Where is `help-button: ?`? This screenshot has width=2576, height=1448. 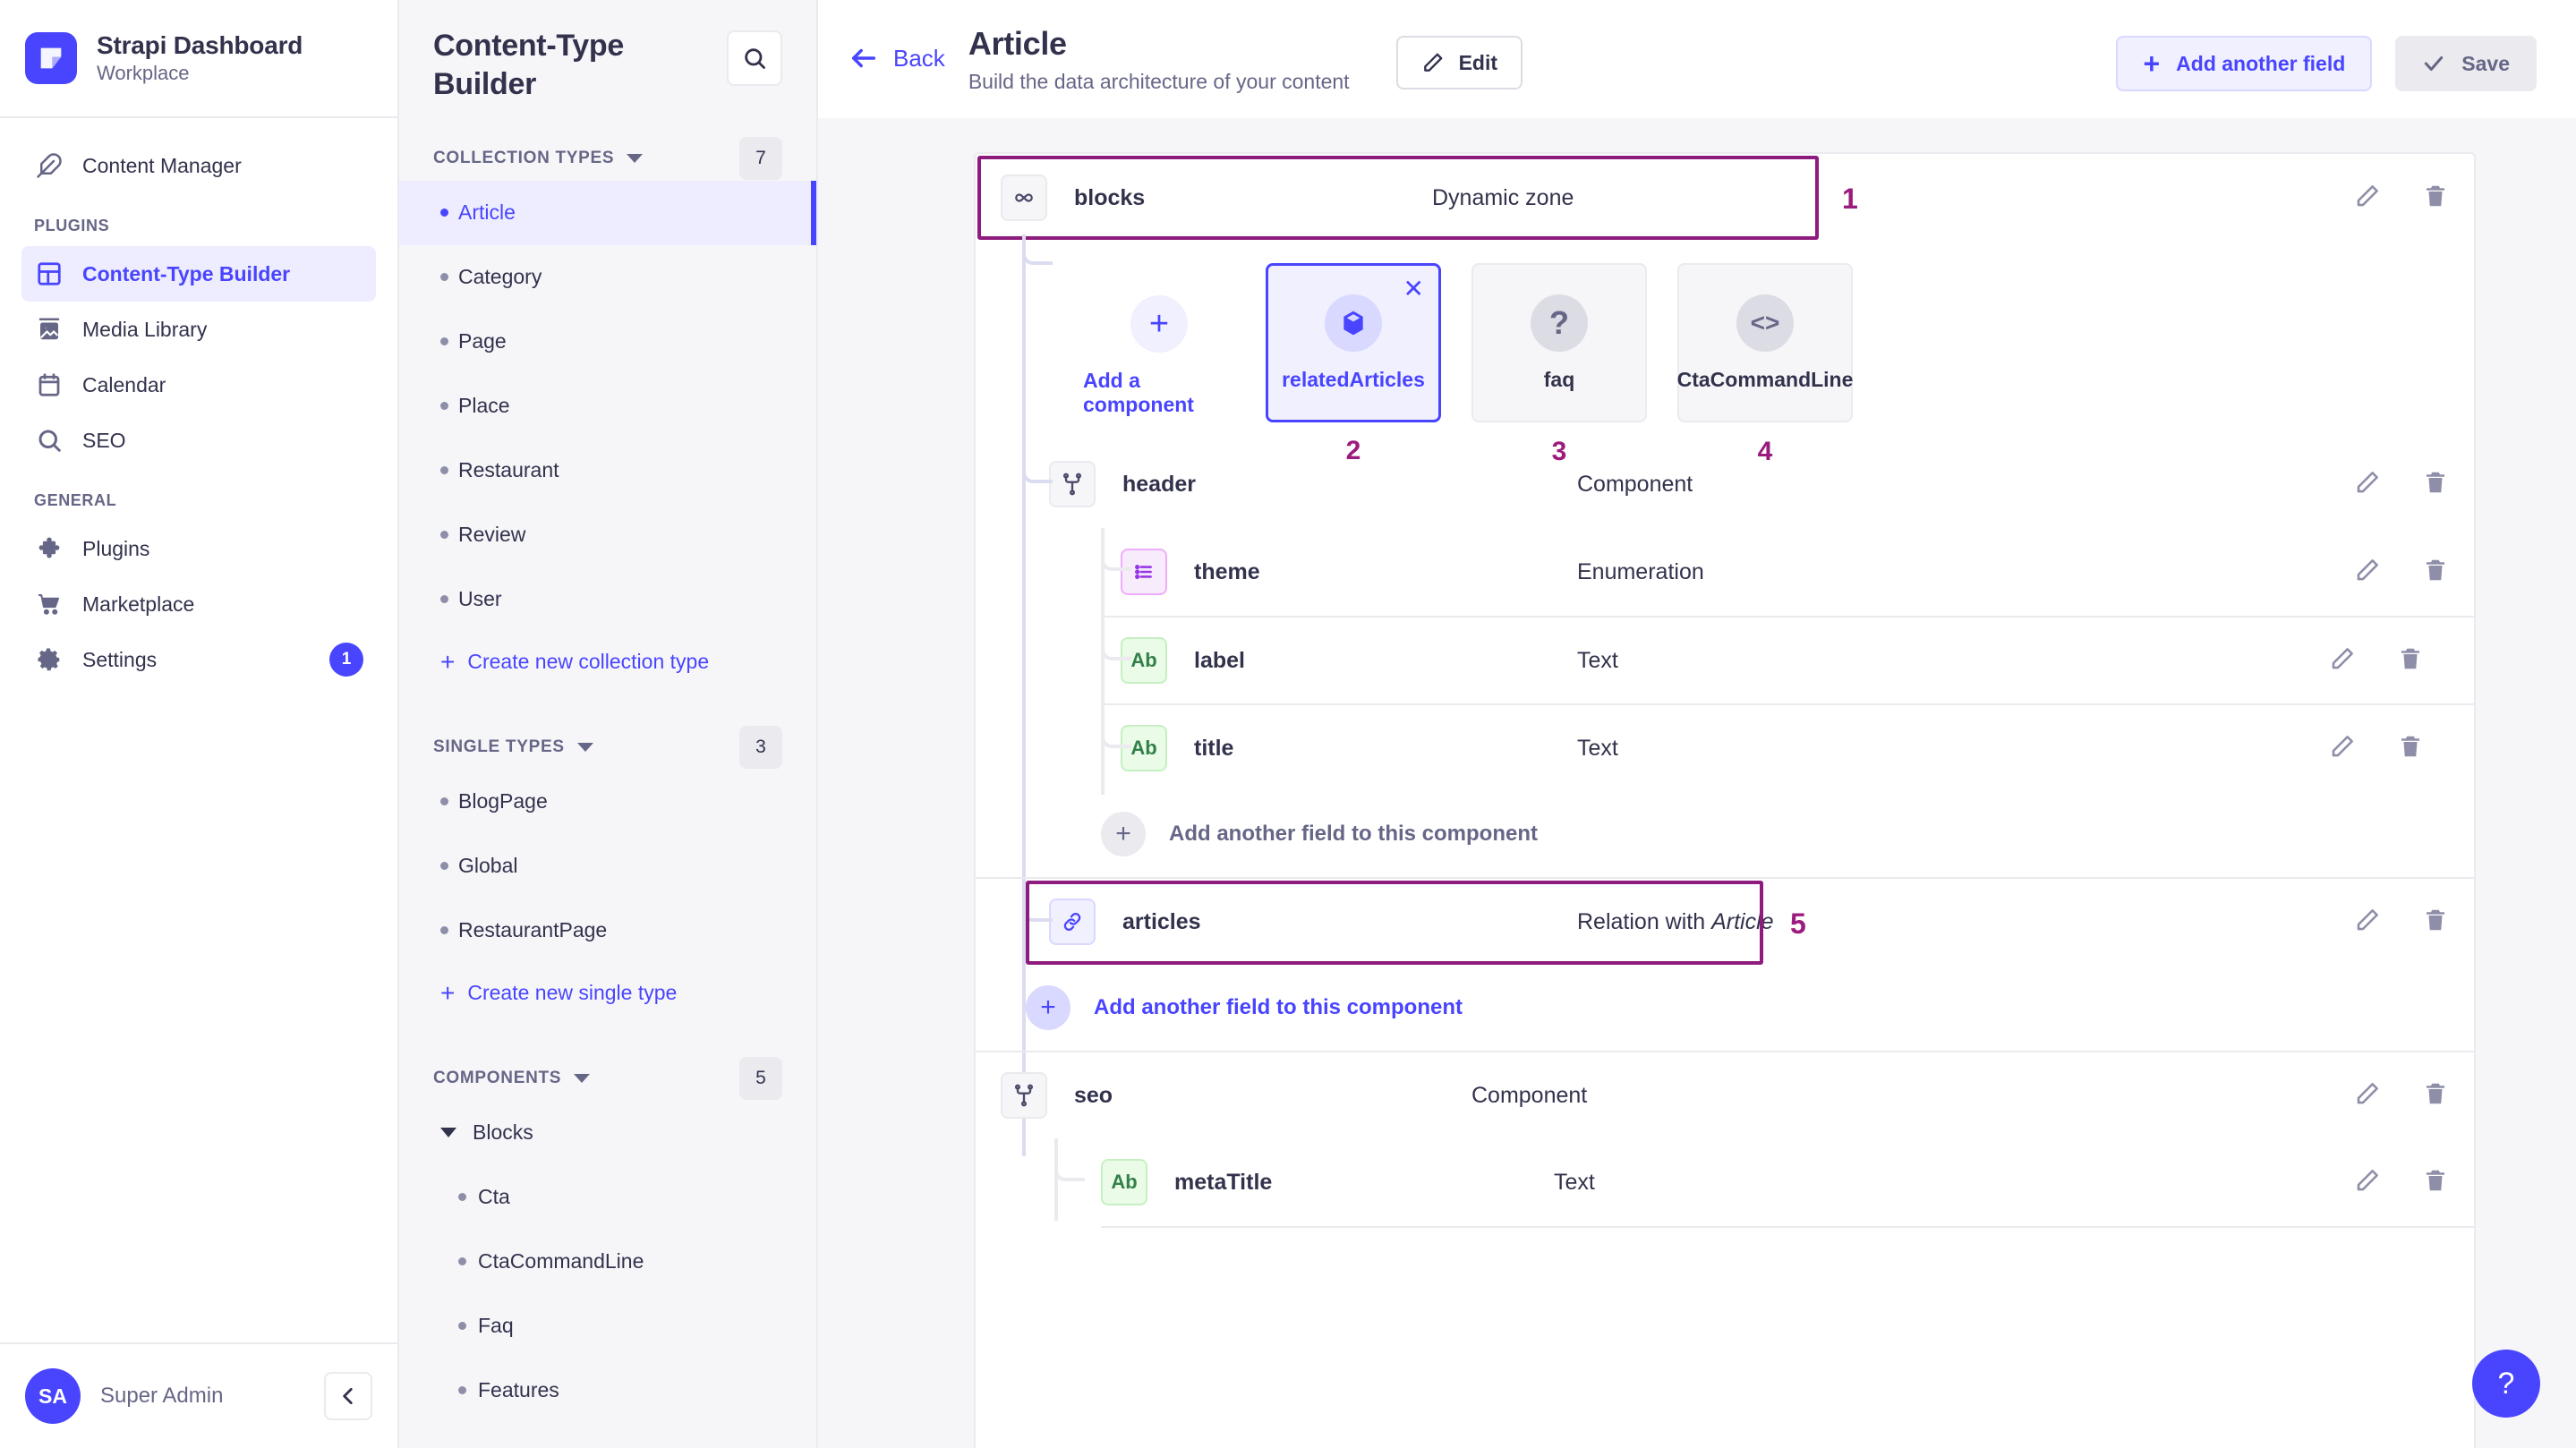
help-button: ? is located at coordinates (2506, 1384).